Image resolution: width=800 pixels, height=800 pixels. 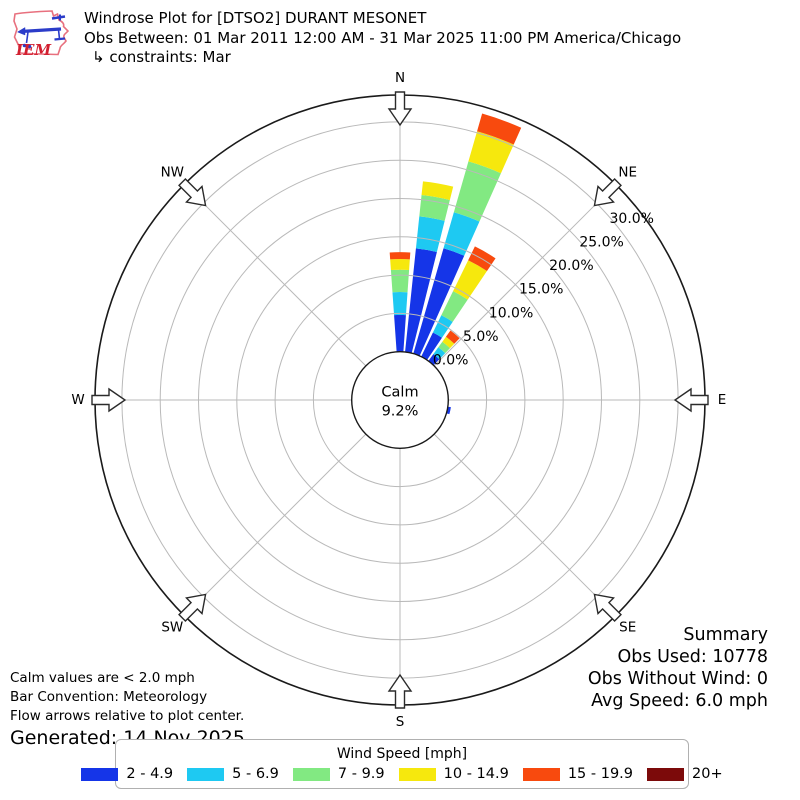 I want to click on compass-label-nw: NW, so click(x=172, y=172).